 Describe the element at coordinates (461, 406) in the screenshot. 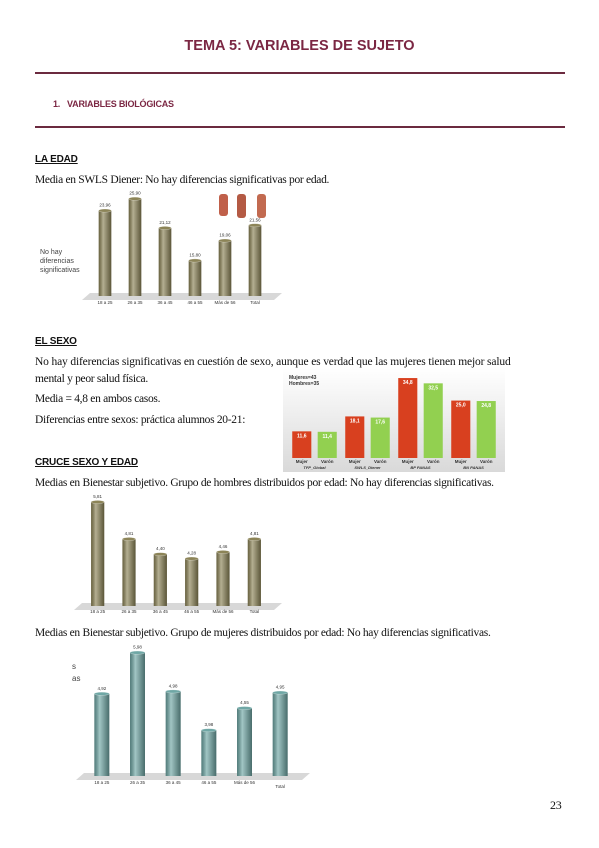

I see `value-label: 25,0` at that location.